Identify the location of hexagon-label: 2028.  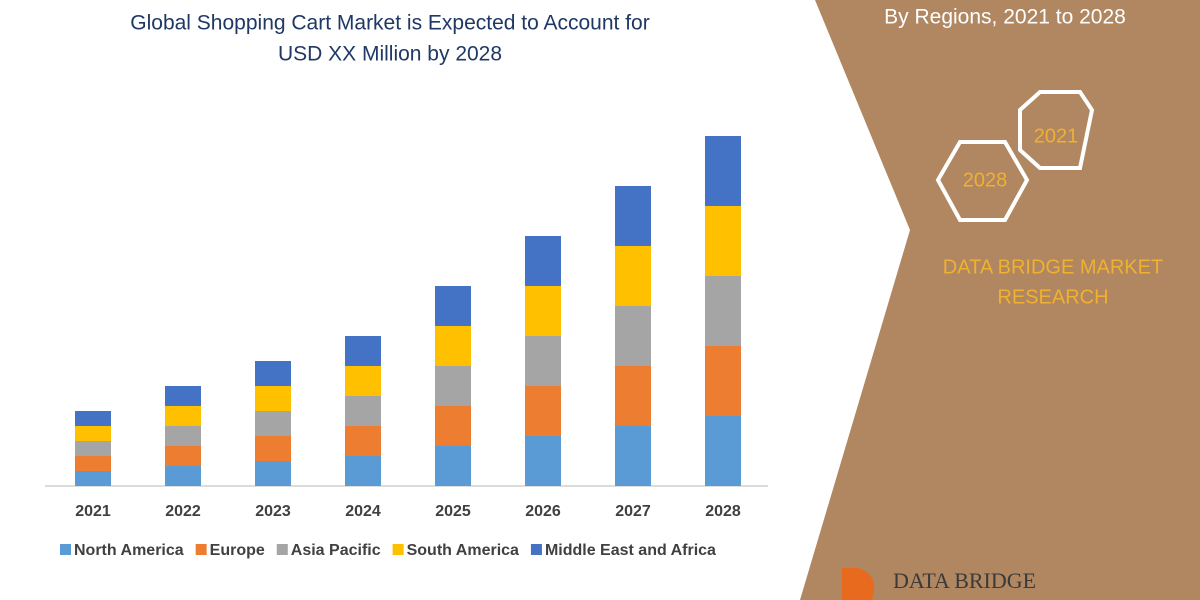
(985, 180).